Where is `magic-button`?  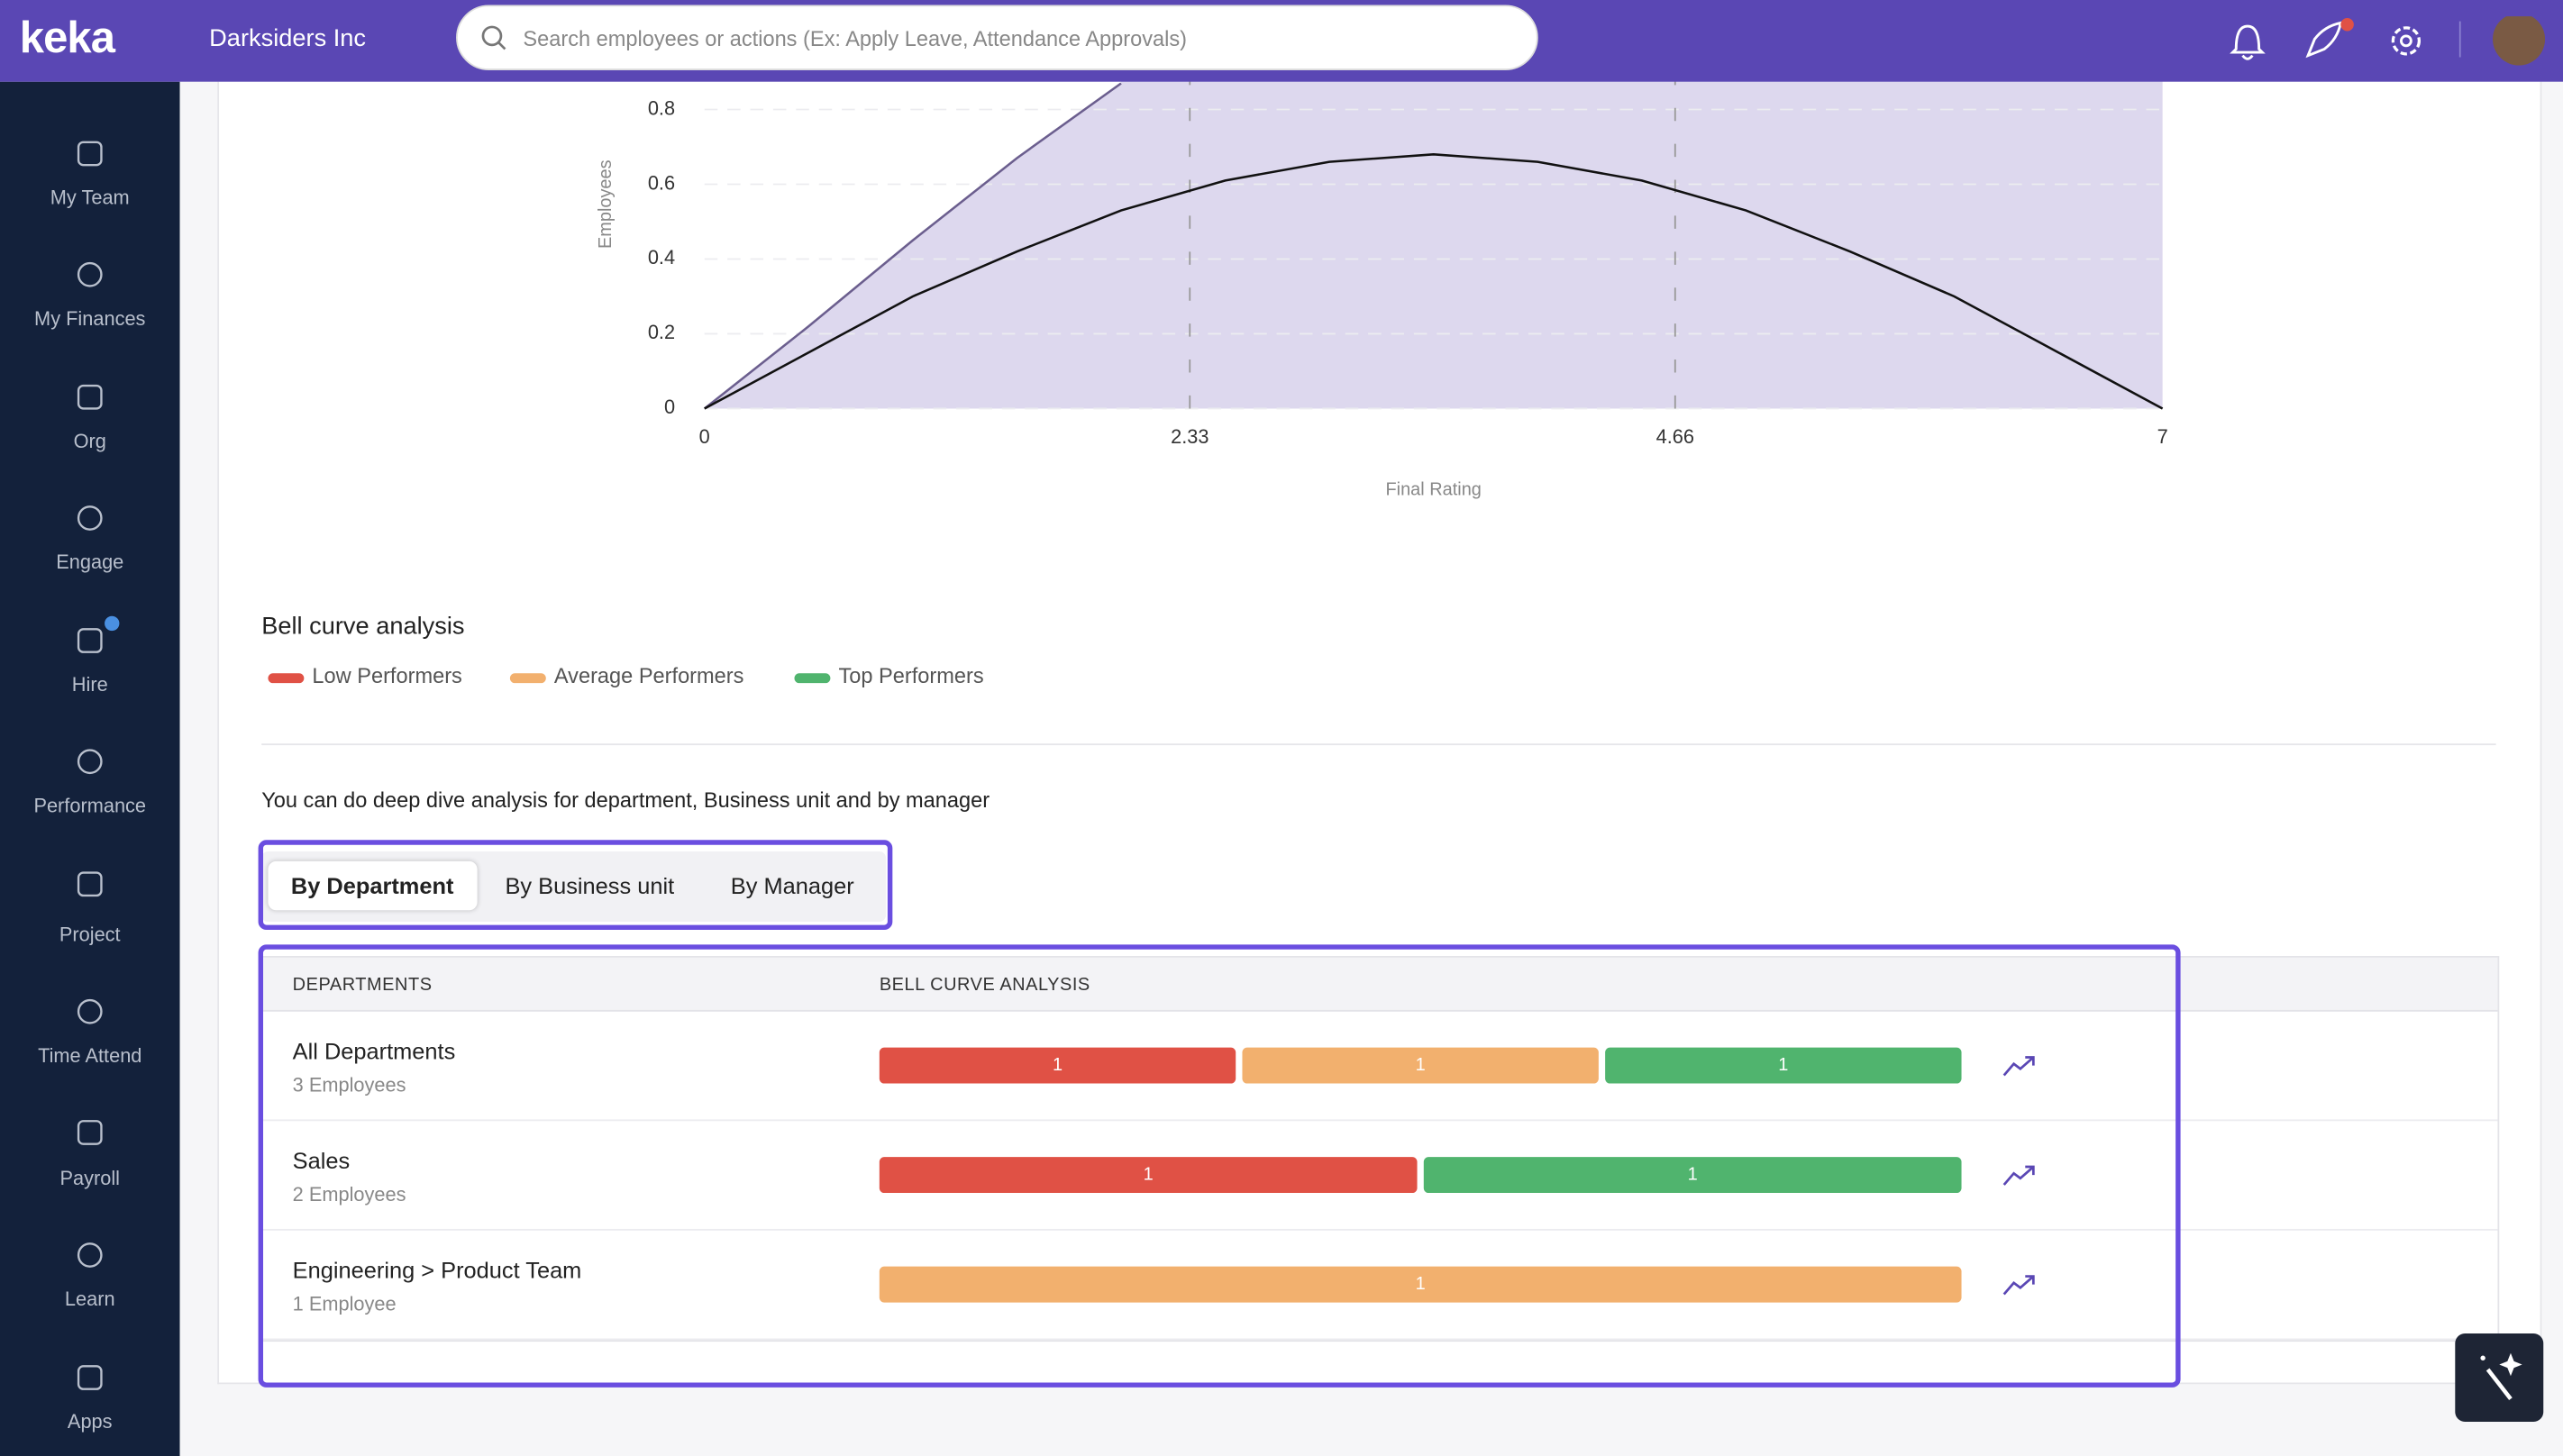 magic-button is located at coordinates (2500, 1377).